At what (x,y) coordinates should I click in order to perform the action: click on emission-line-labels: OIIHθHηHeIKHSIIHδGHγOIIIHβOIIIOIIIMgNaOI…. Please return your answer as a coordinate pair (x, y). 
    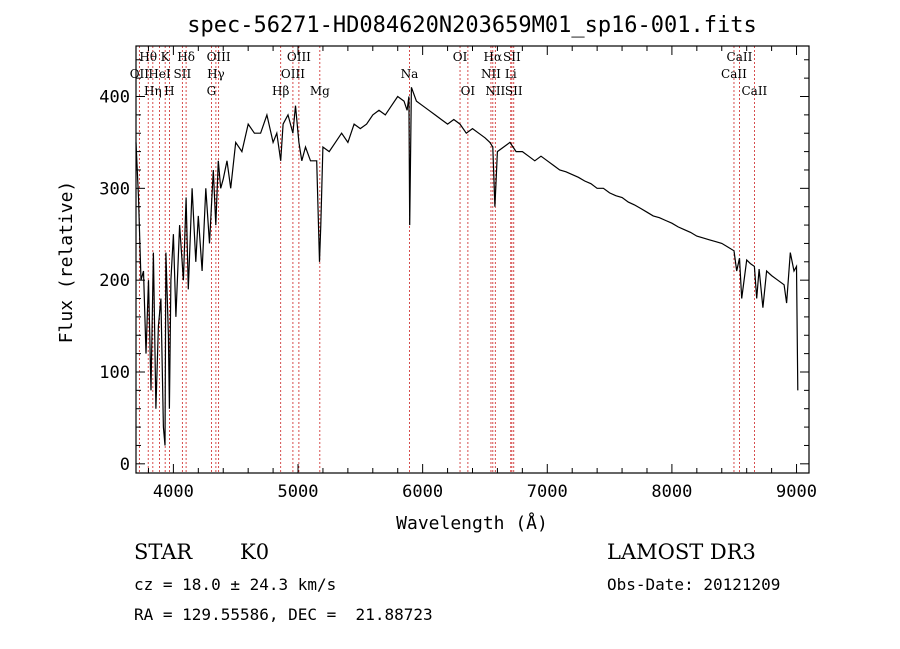
    Looking at the image, I should click on (449, 74).